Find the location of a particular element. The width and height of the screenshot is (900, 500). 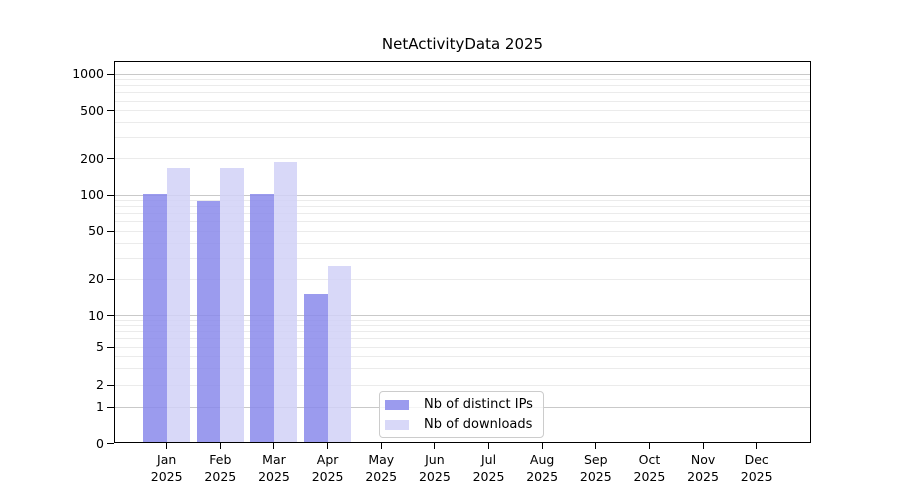

x-tick-mark-dec is located at coordinates (757, 446).